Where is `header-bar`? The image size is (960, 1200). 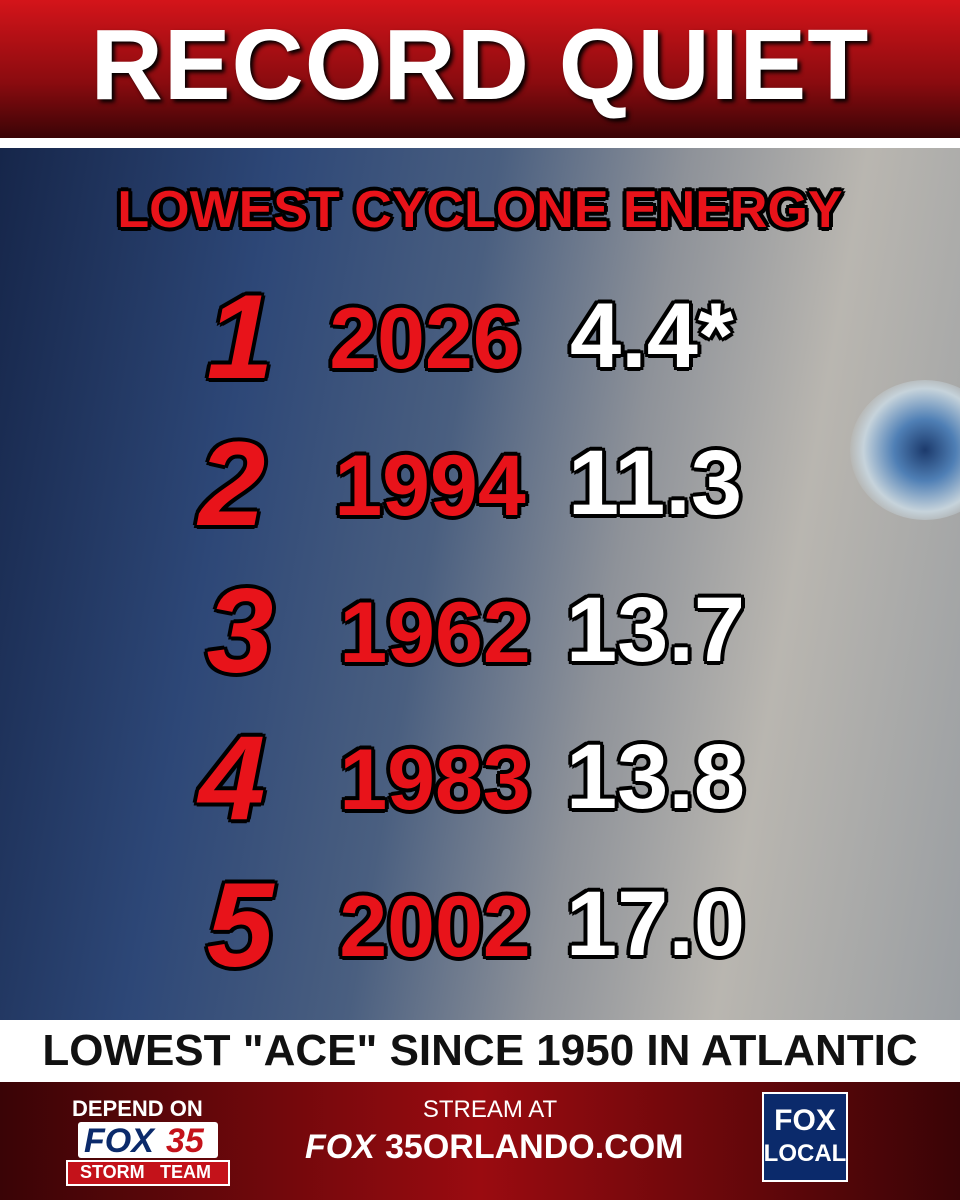
header-bar is located at coordinates (480, 69).